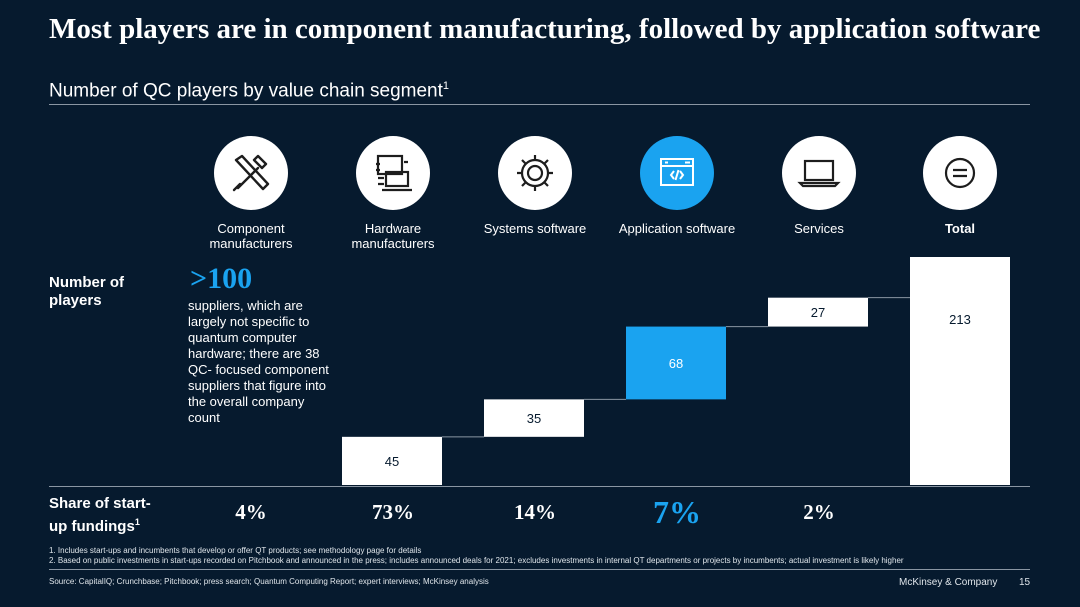 This screenshot has width=1080, height=607. What do you see at coordinates (677, 173) in the screenshot?
I see `code-window-icon` at bounding box center [677, 173].